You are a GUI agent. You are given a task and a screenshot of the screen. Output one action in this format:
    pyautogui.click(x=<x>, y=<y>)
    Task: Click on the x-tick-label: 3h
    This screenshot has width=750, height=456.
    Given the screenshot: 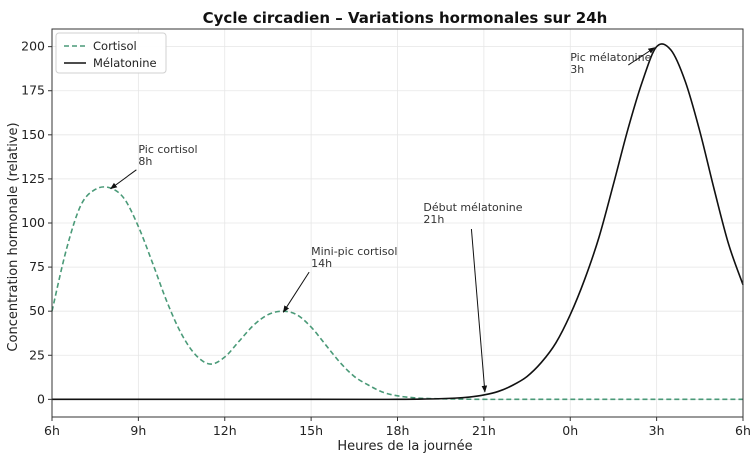 What is the action you would take?
    pyautogui.click(x=657, y=430)
    